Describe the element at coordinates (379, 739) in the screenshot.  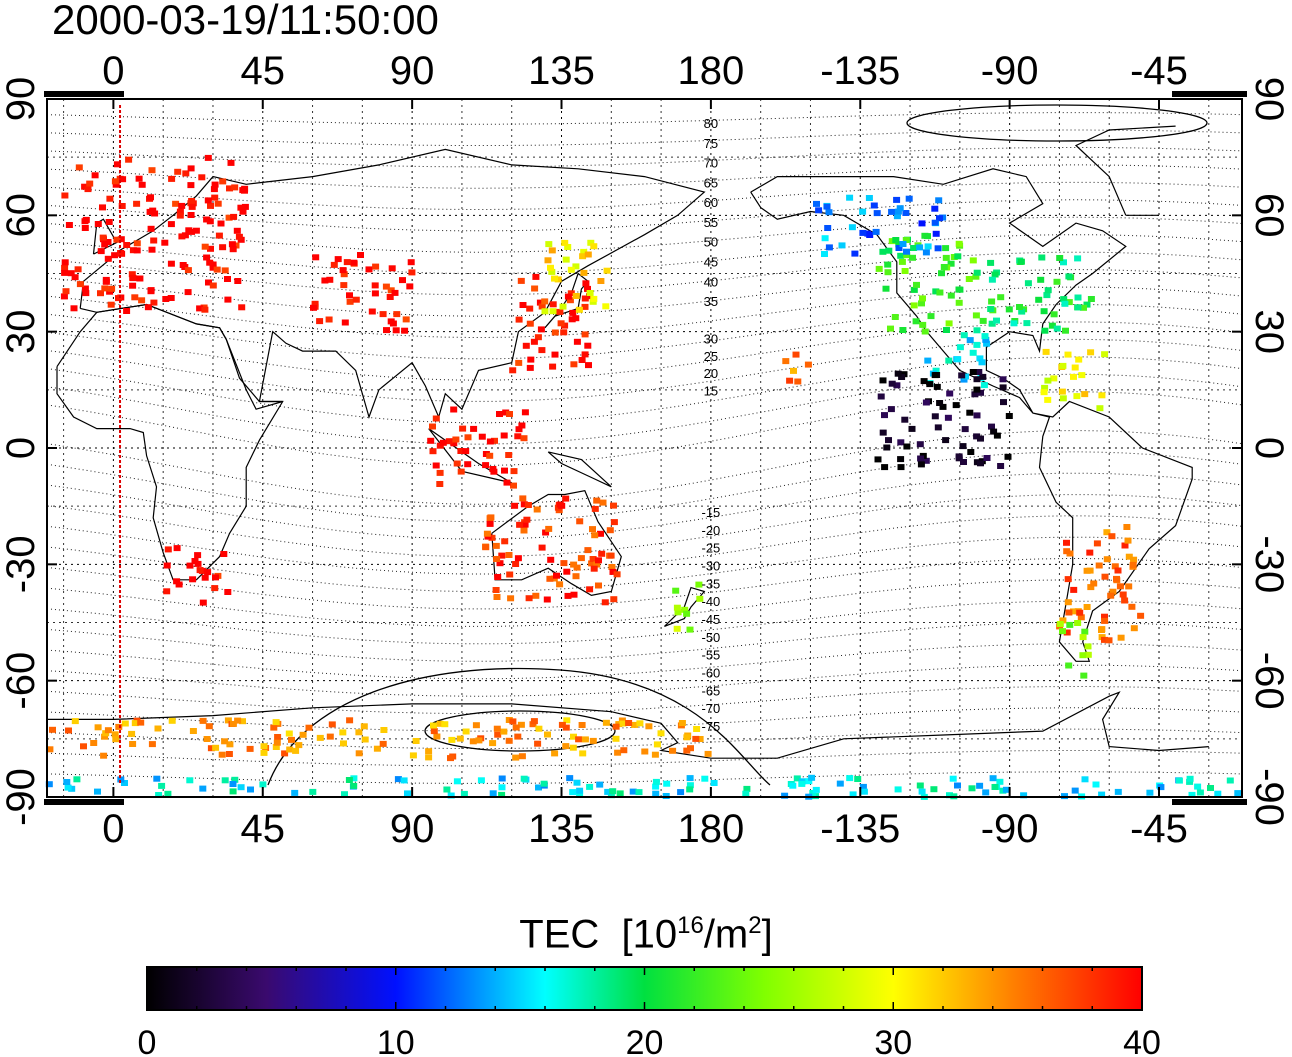
I see `tec-region-antarctic-coast` at that location.